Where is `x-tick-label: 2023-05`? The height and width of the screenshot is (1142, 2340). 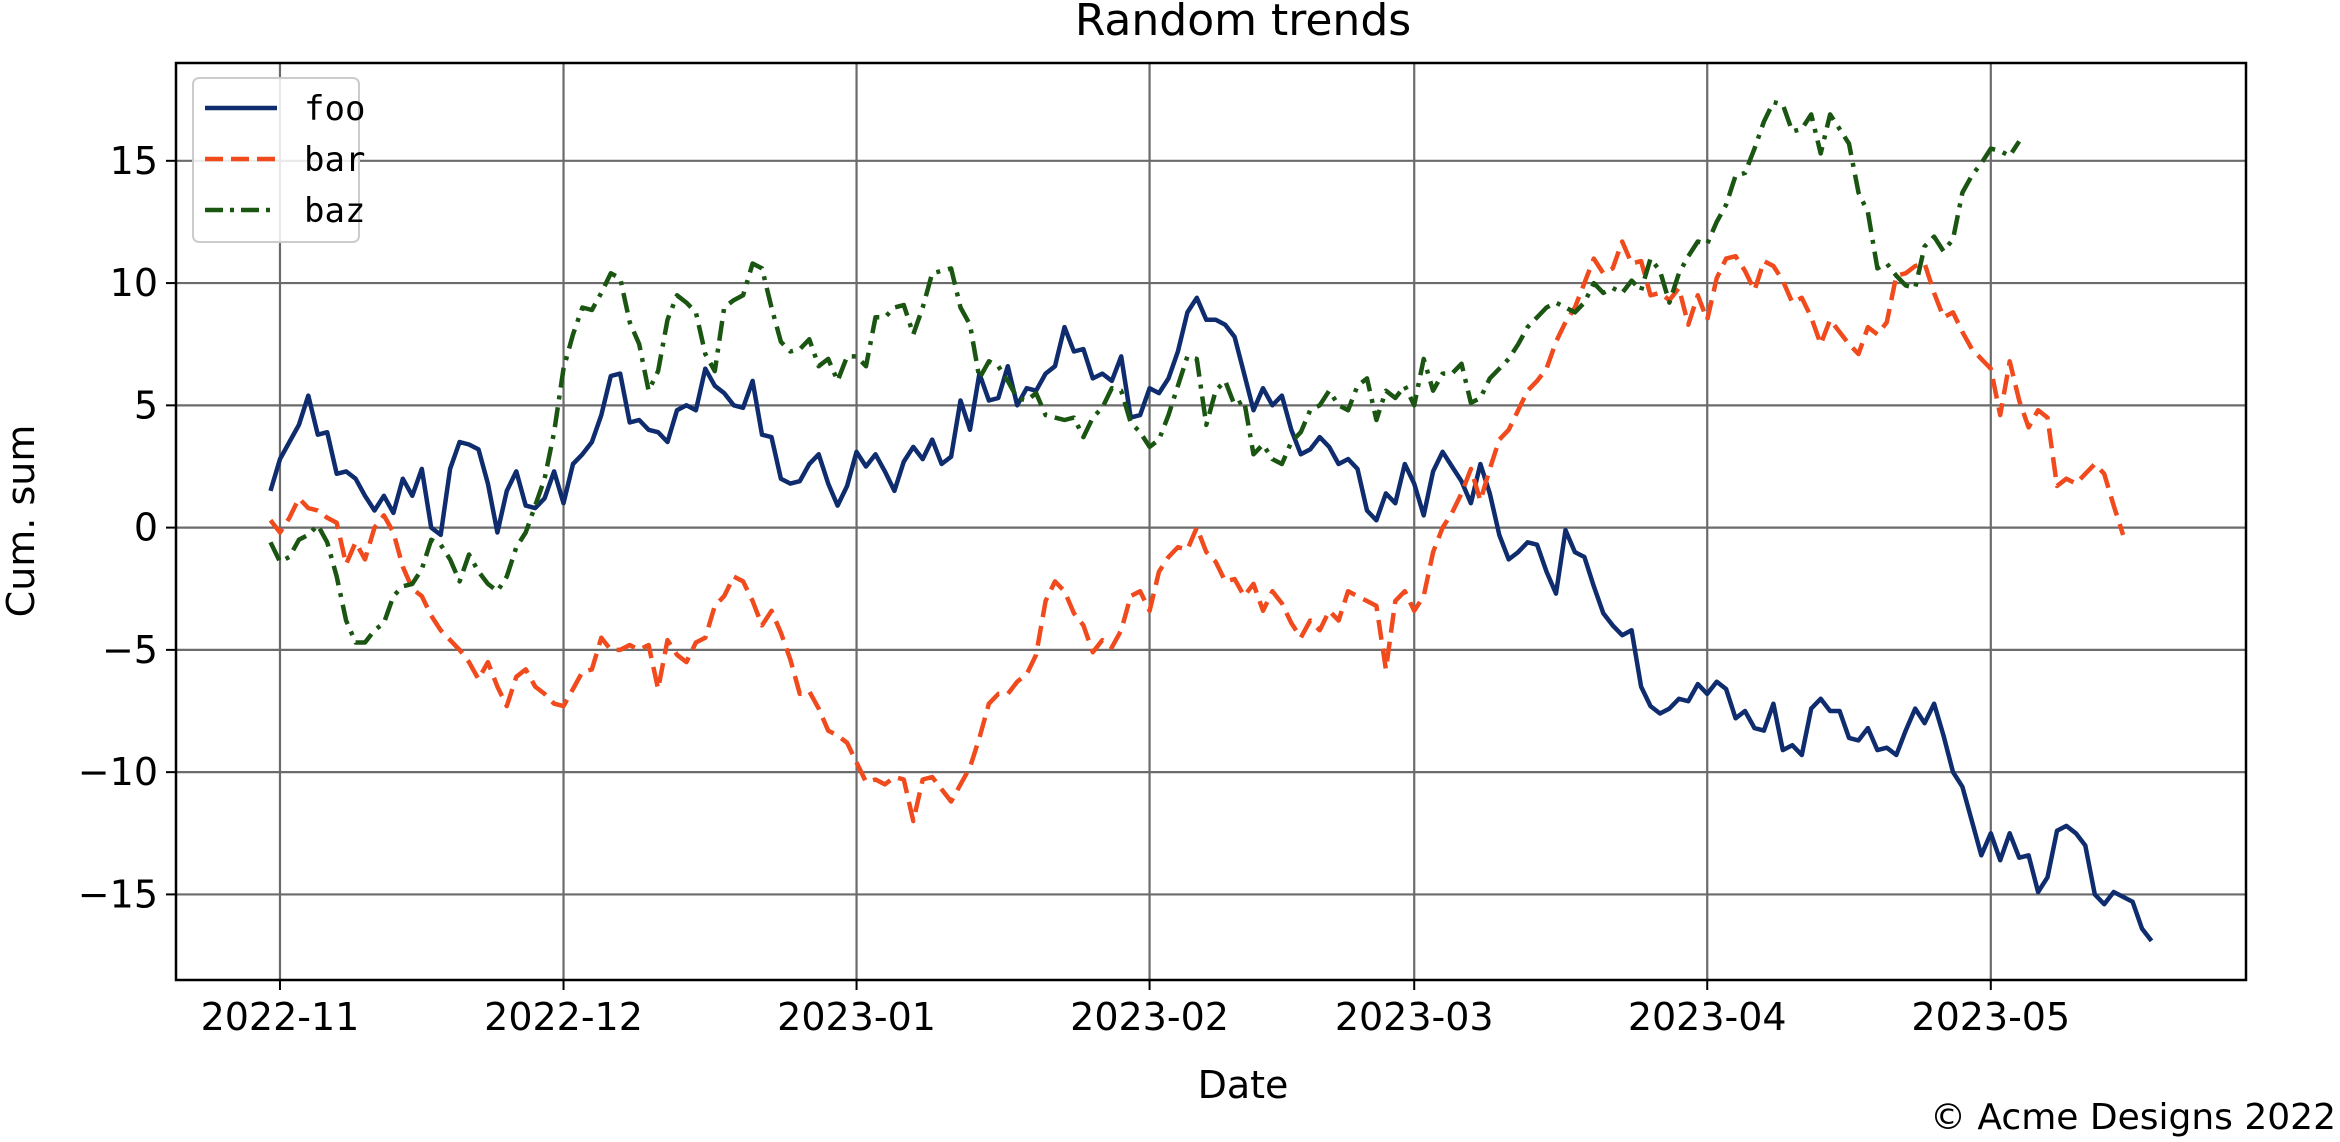 x-tick-label: 2023-05 is located at coordinates (1990, 1017).